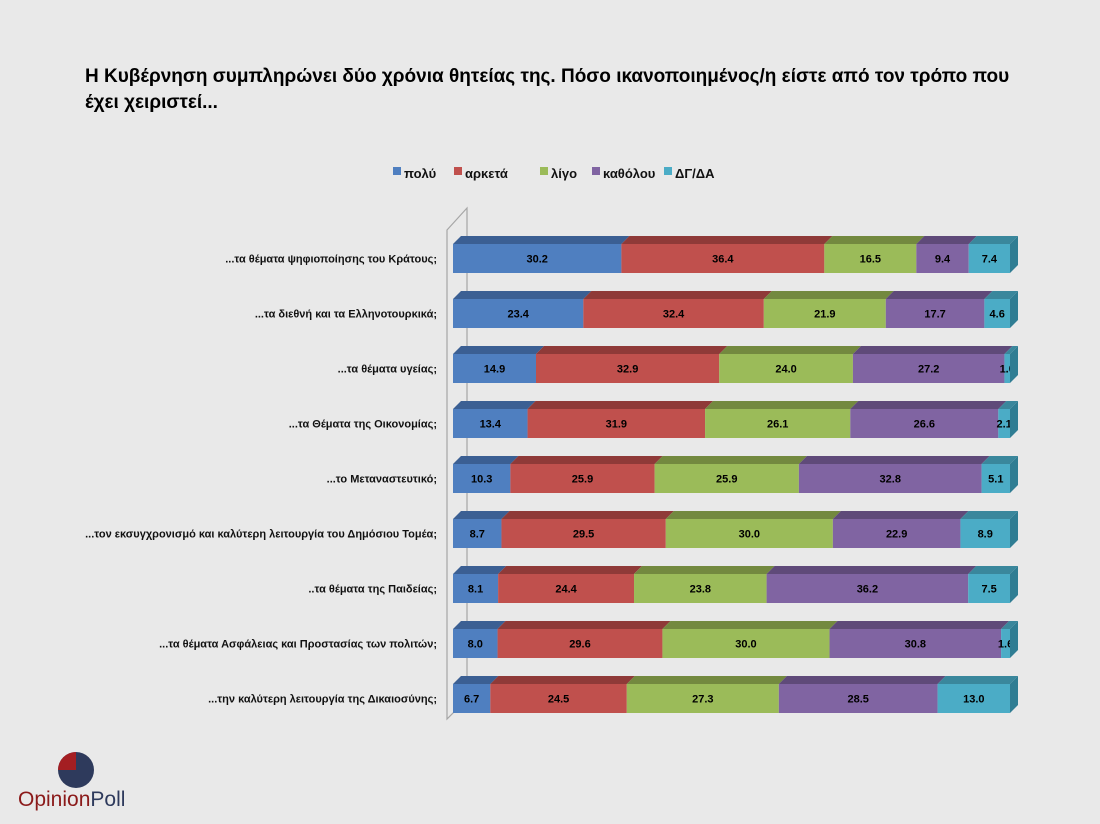 The height and width of the screenshot is (824, 1100). What do you see at coordinates (382, 480) in the screenshot?
I see `category-label-4: ...το Μεταναστευτικό;` at bounding box center [382, 480].